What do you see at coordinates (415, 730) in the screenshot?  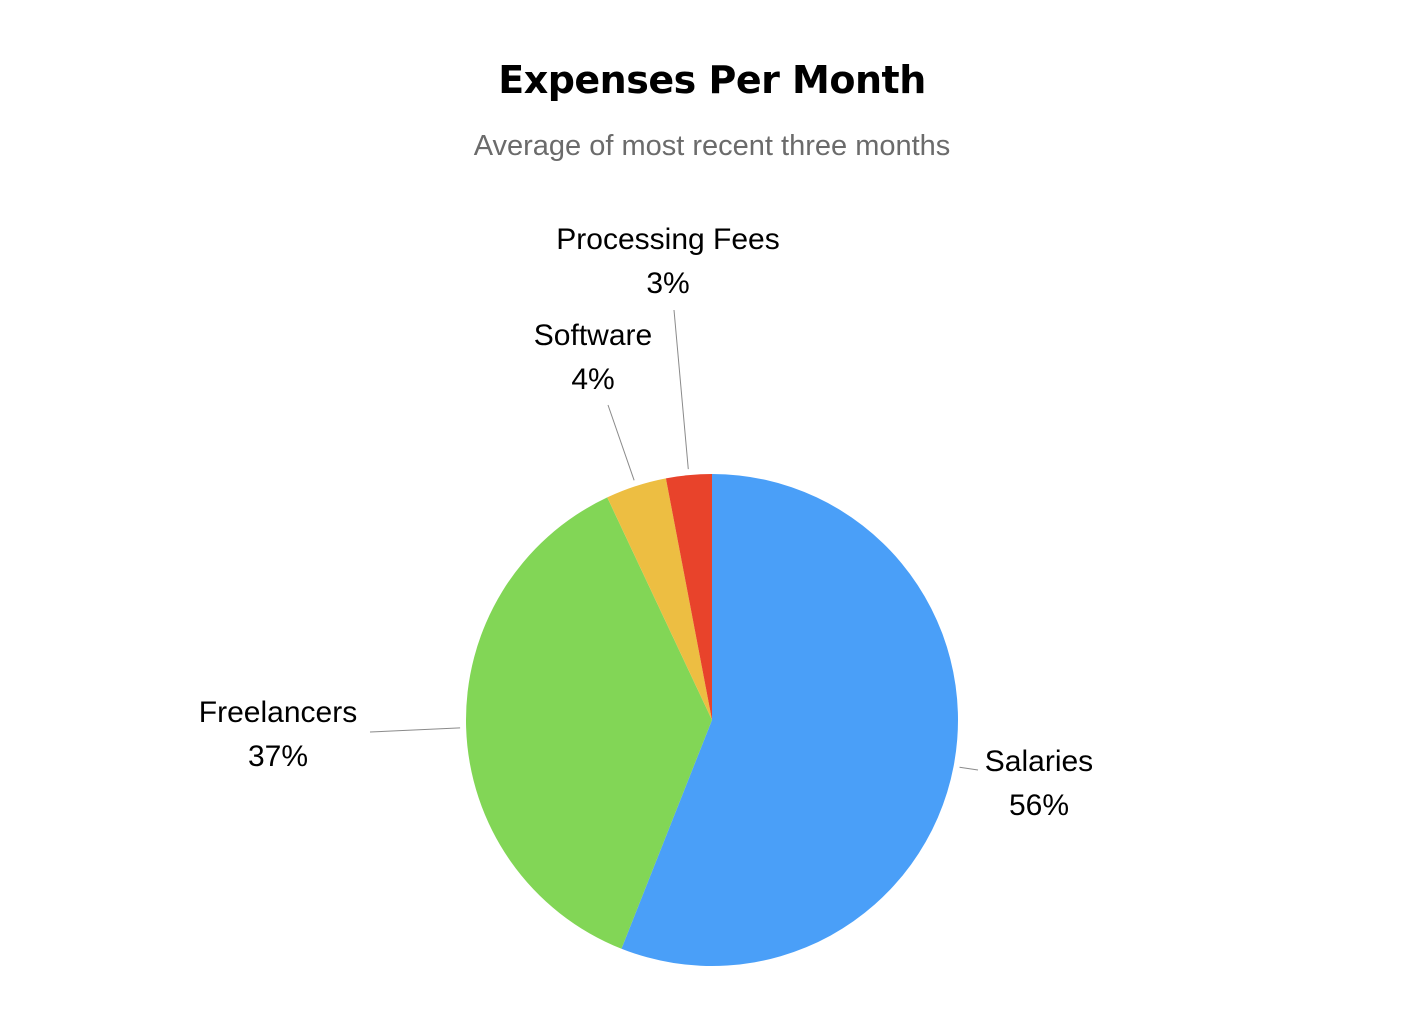 I see `leader-line-freelancers` at bounding box center [415, 730].